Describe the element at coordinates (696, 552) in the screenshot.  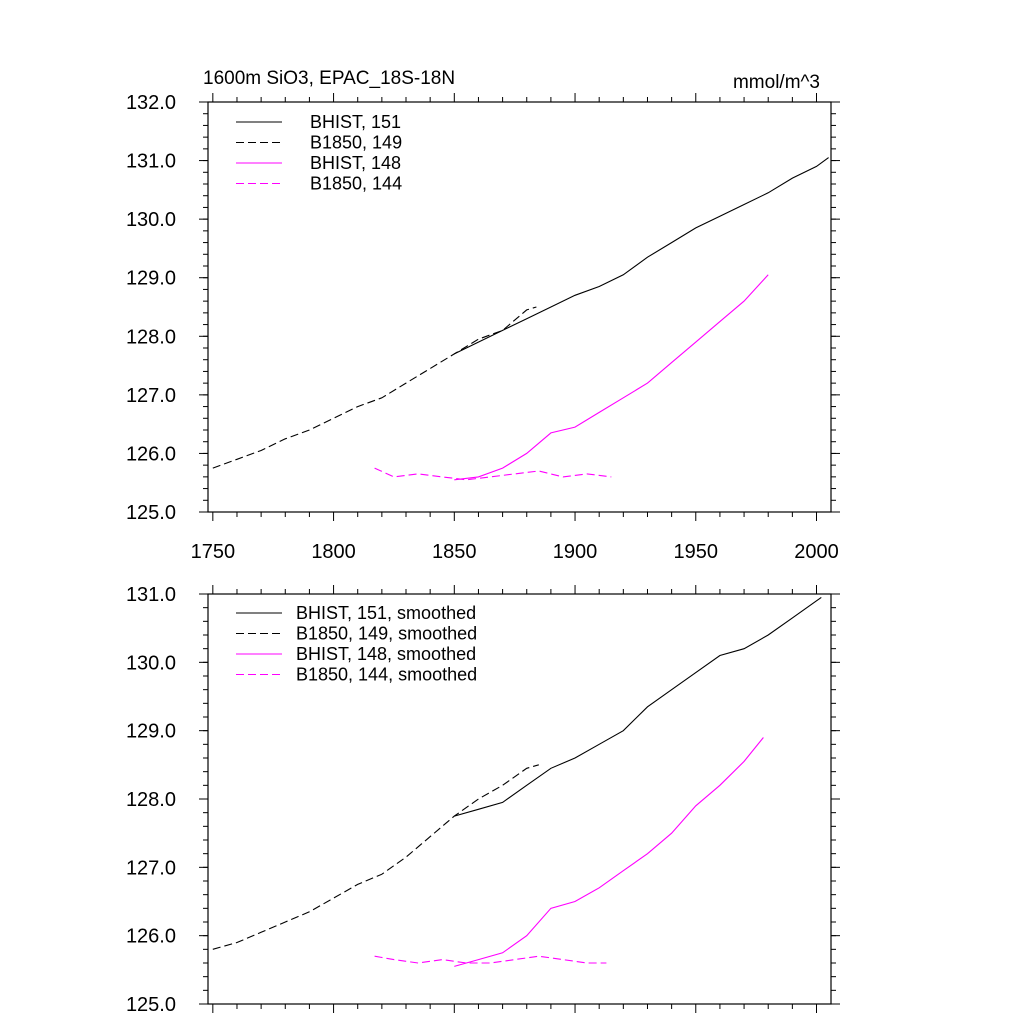
I see `x-tick-label: 1950` at that location.